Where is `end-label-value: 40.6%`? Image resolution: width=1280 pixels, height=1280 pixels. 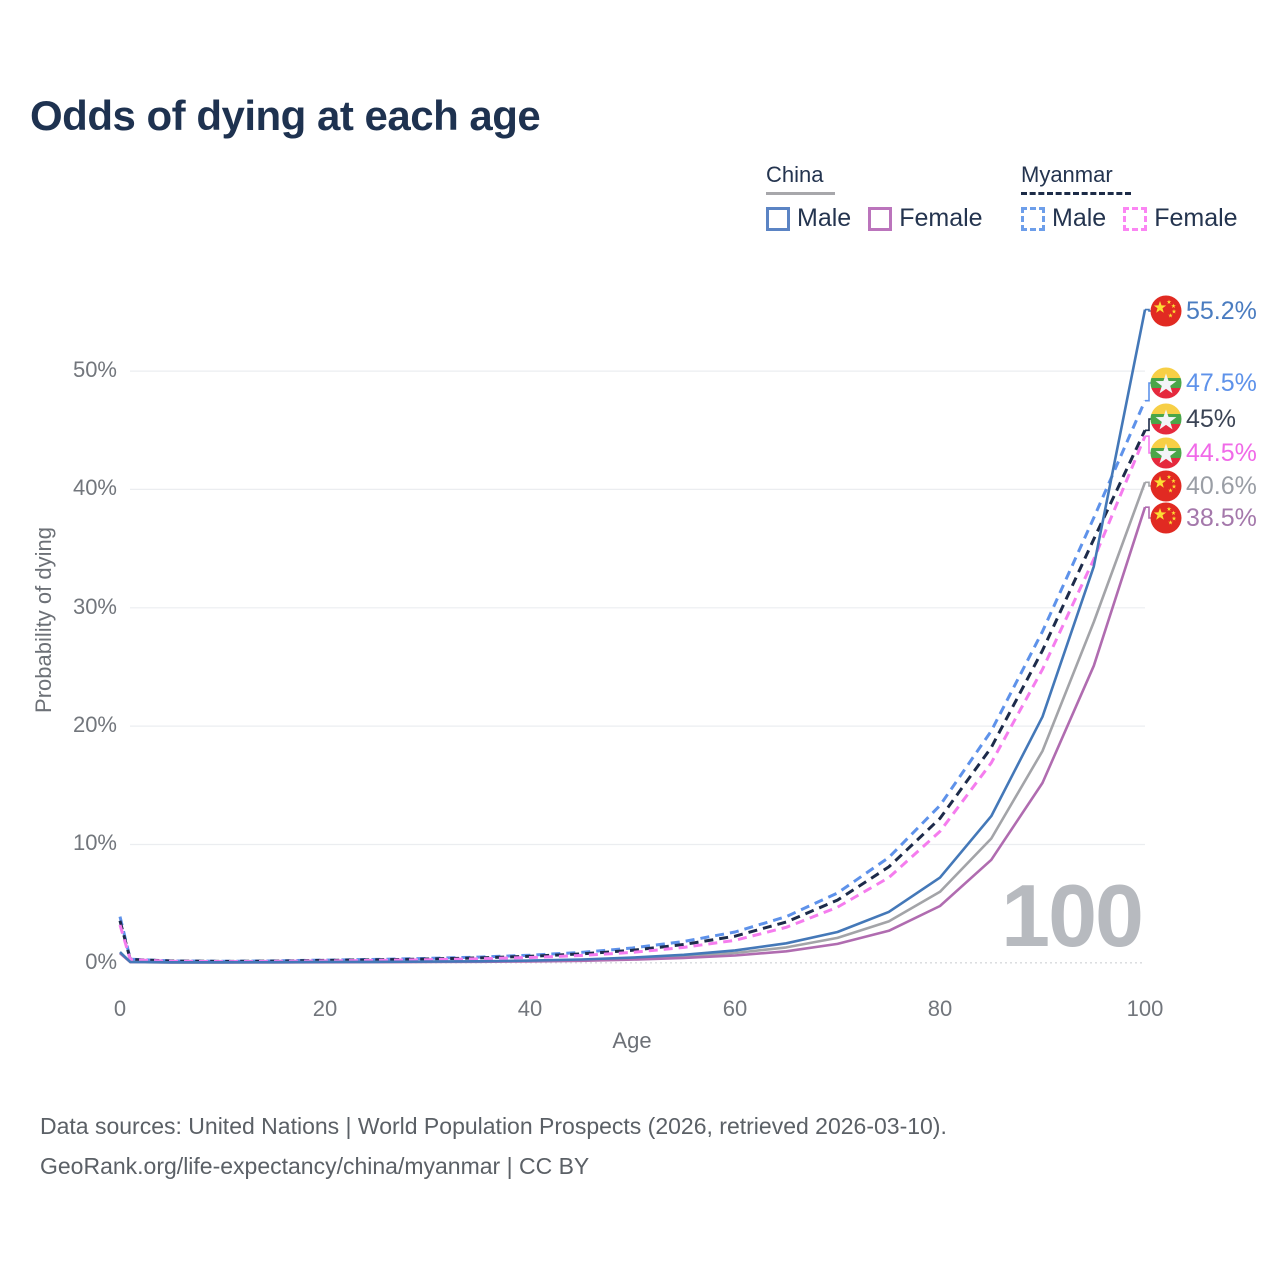 end-label-value: 40.6% is located at coordinates (1221, 486).